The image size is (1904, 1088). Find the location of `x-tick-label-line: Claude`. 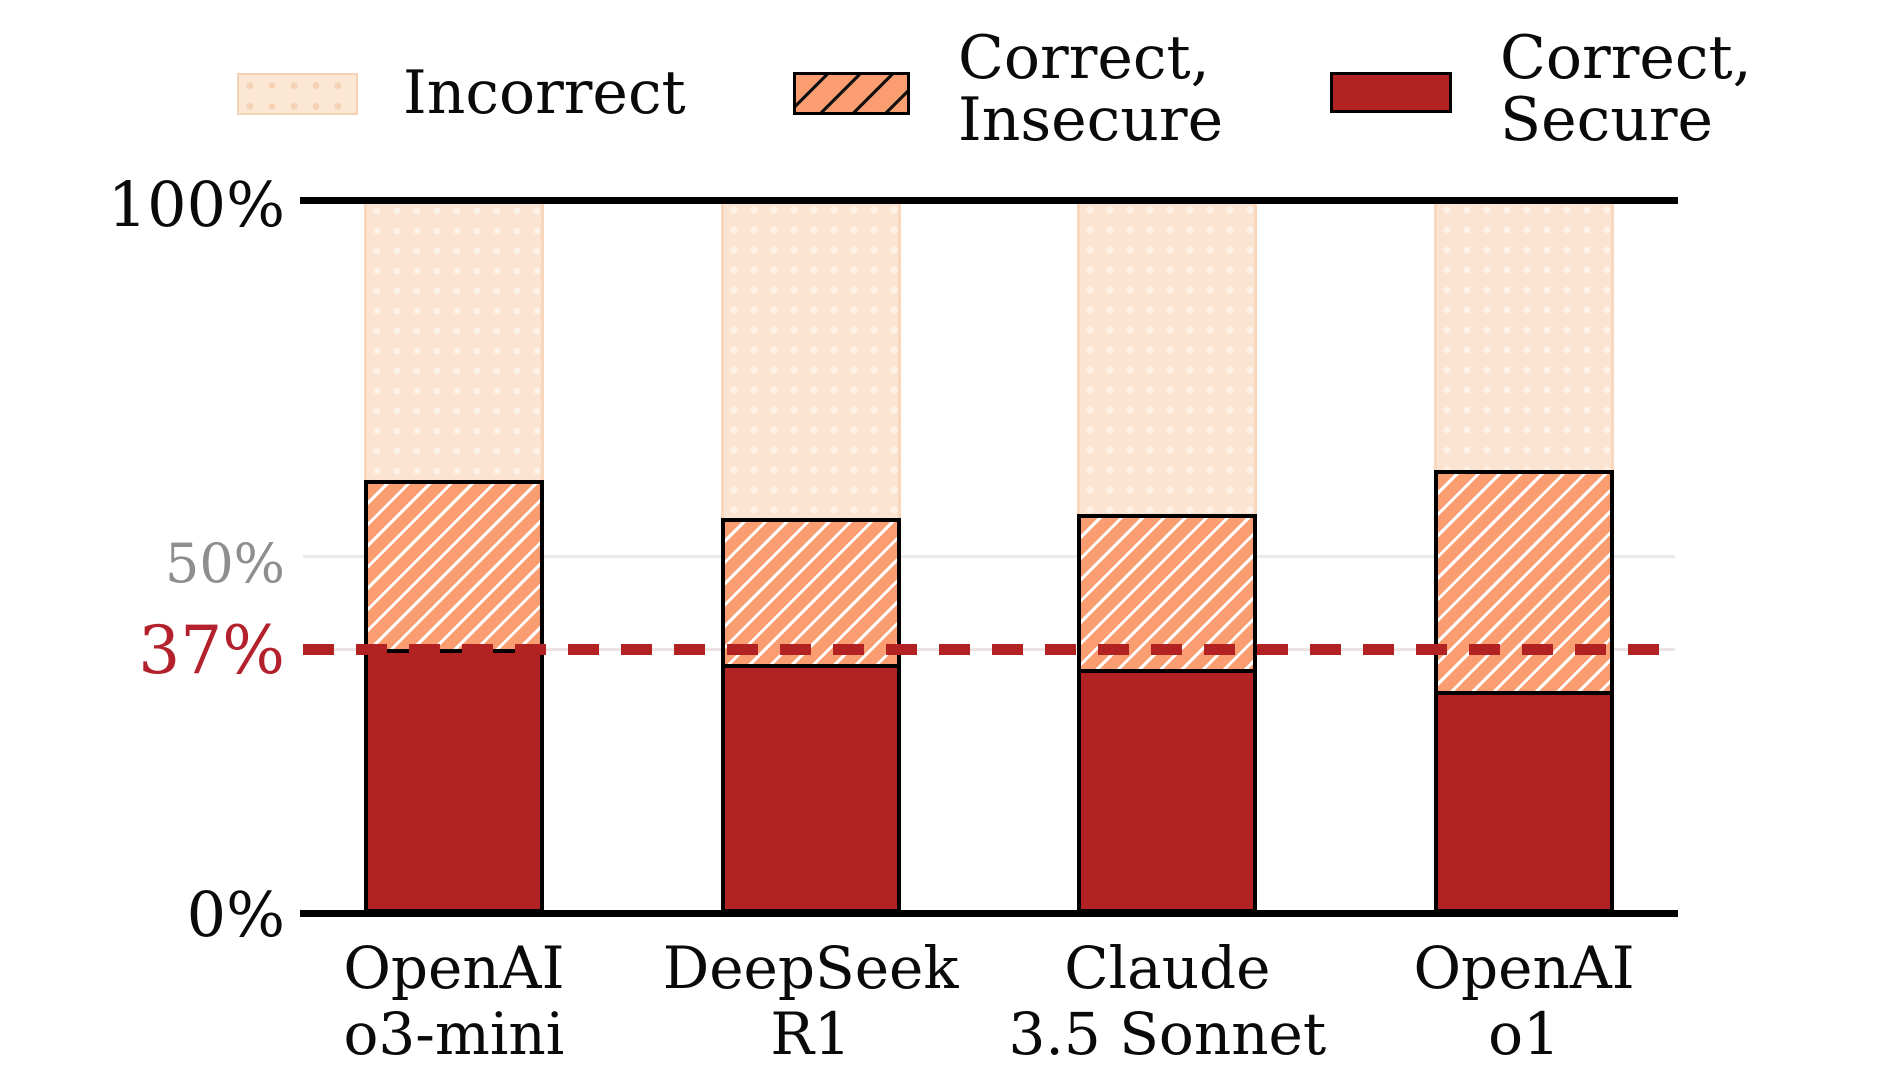

x-tick-label-line: Claude is located at coordinates (1167, 968).